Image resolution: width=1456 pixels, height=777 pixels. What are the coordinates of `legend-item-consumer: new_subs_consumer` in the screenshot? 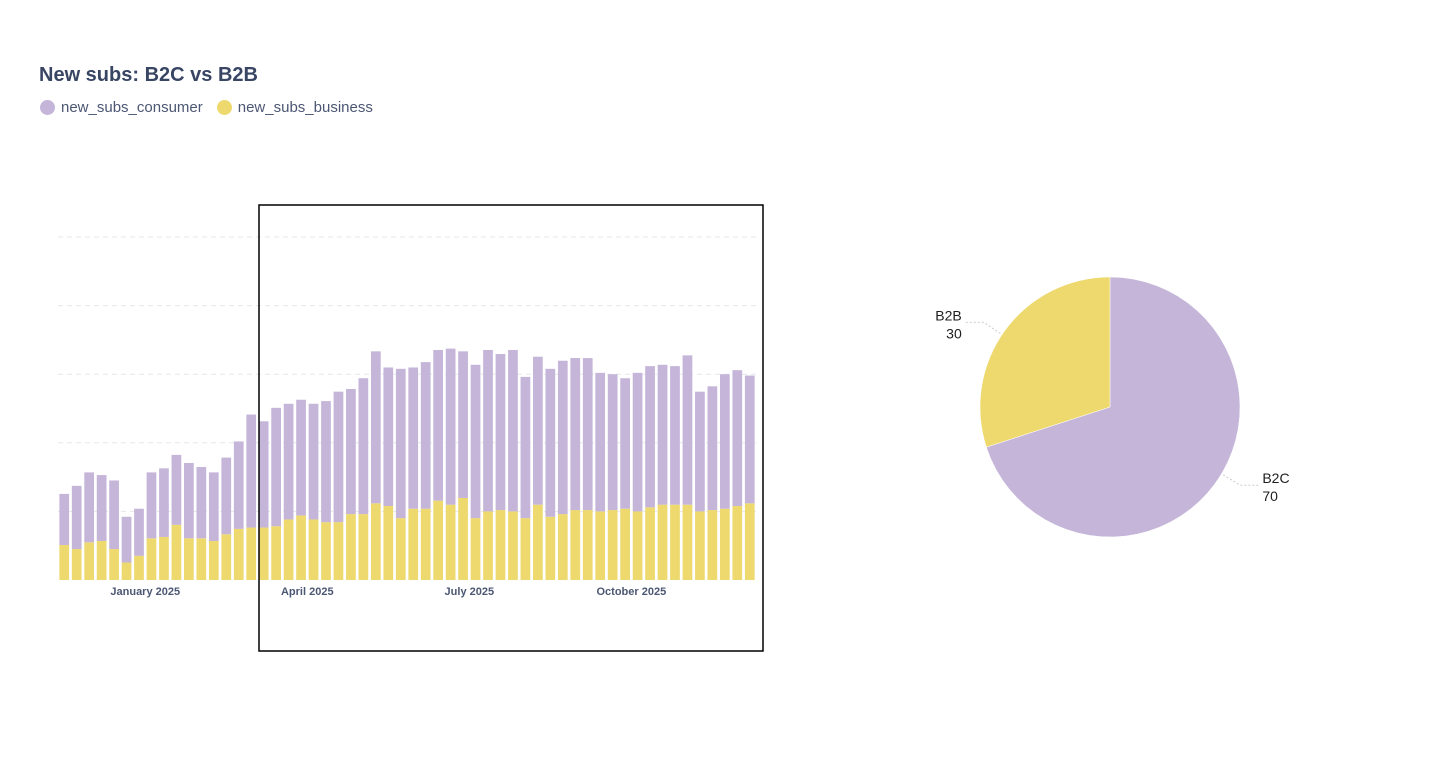 It's located at (121, 107).